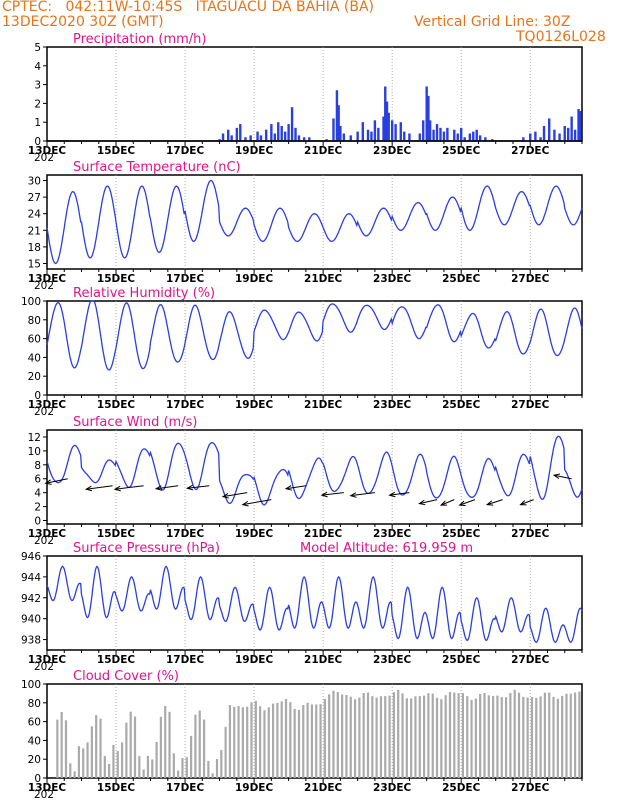  I want to click on rh-frame, so click(314, 348).